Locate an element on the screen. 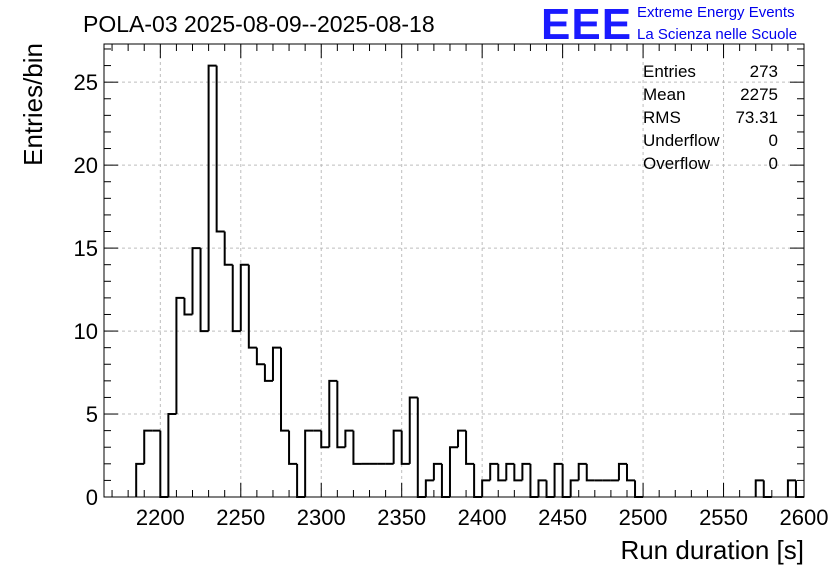 This screenshot has width=836, height=572. y-tick-label: 15 is located at coordinates (86, 248).